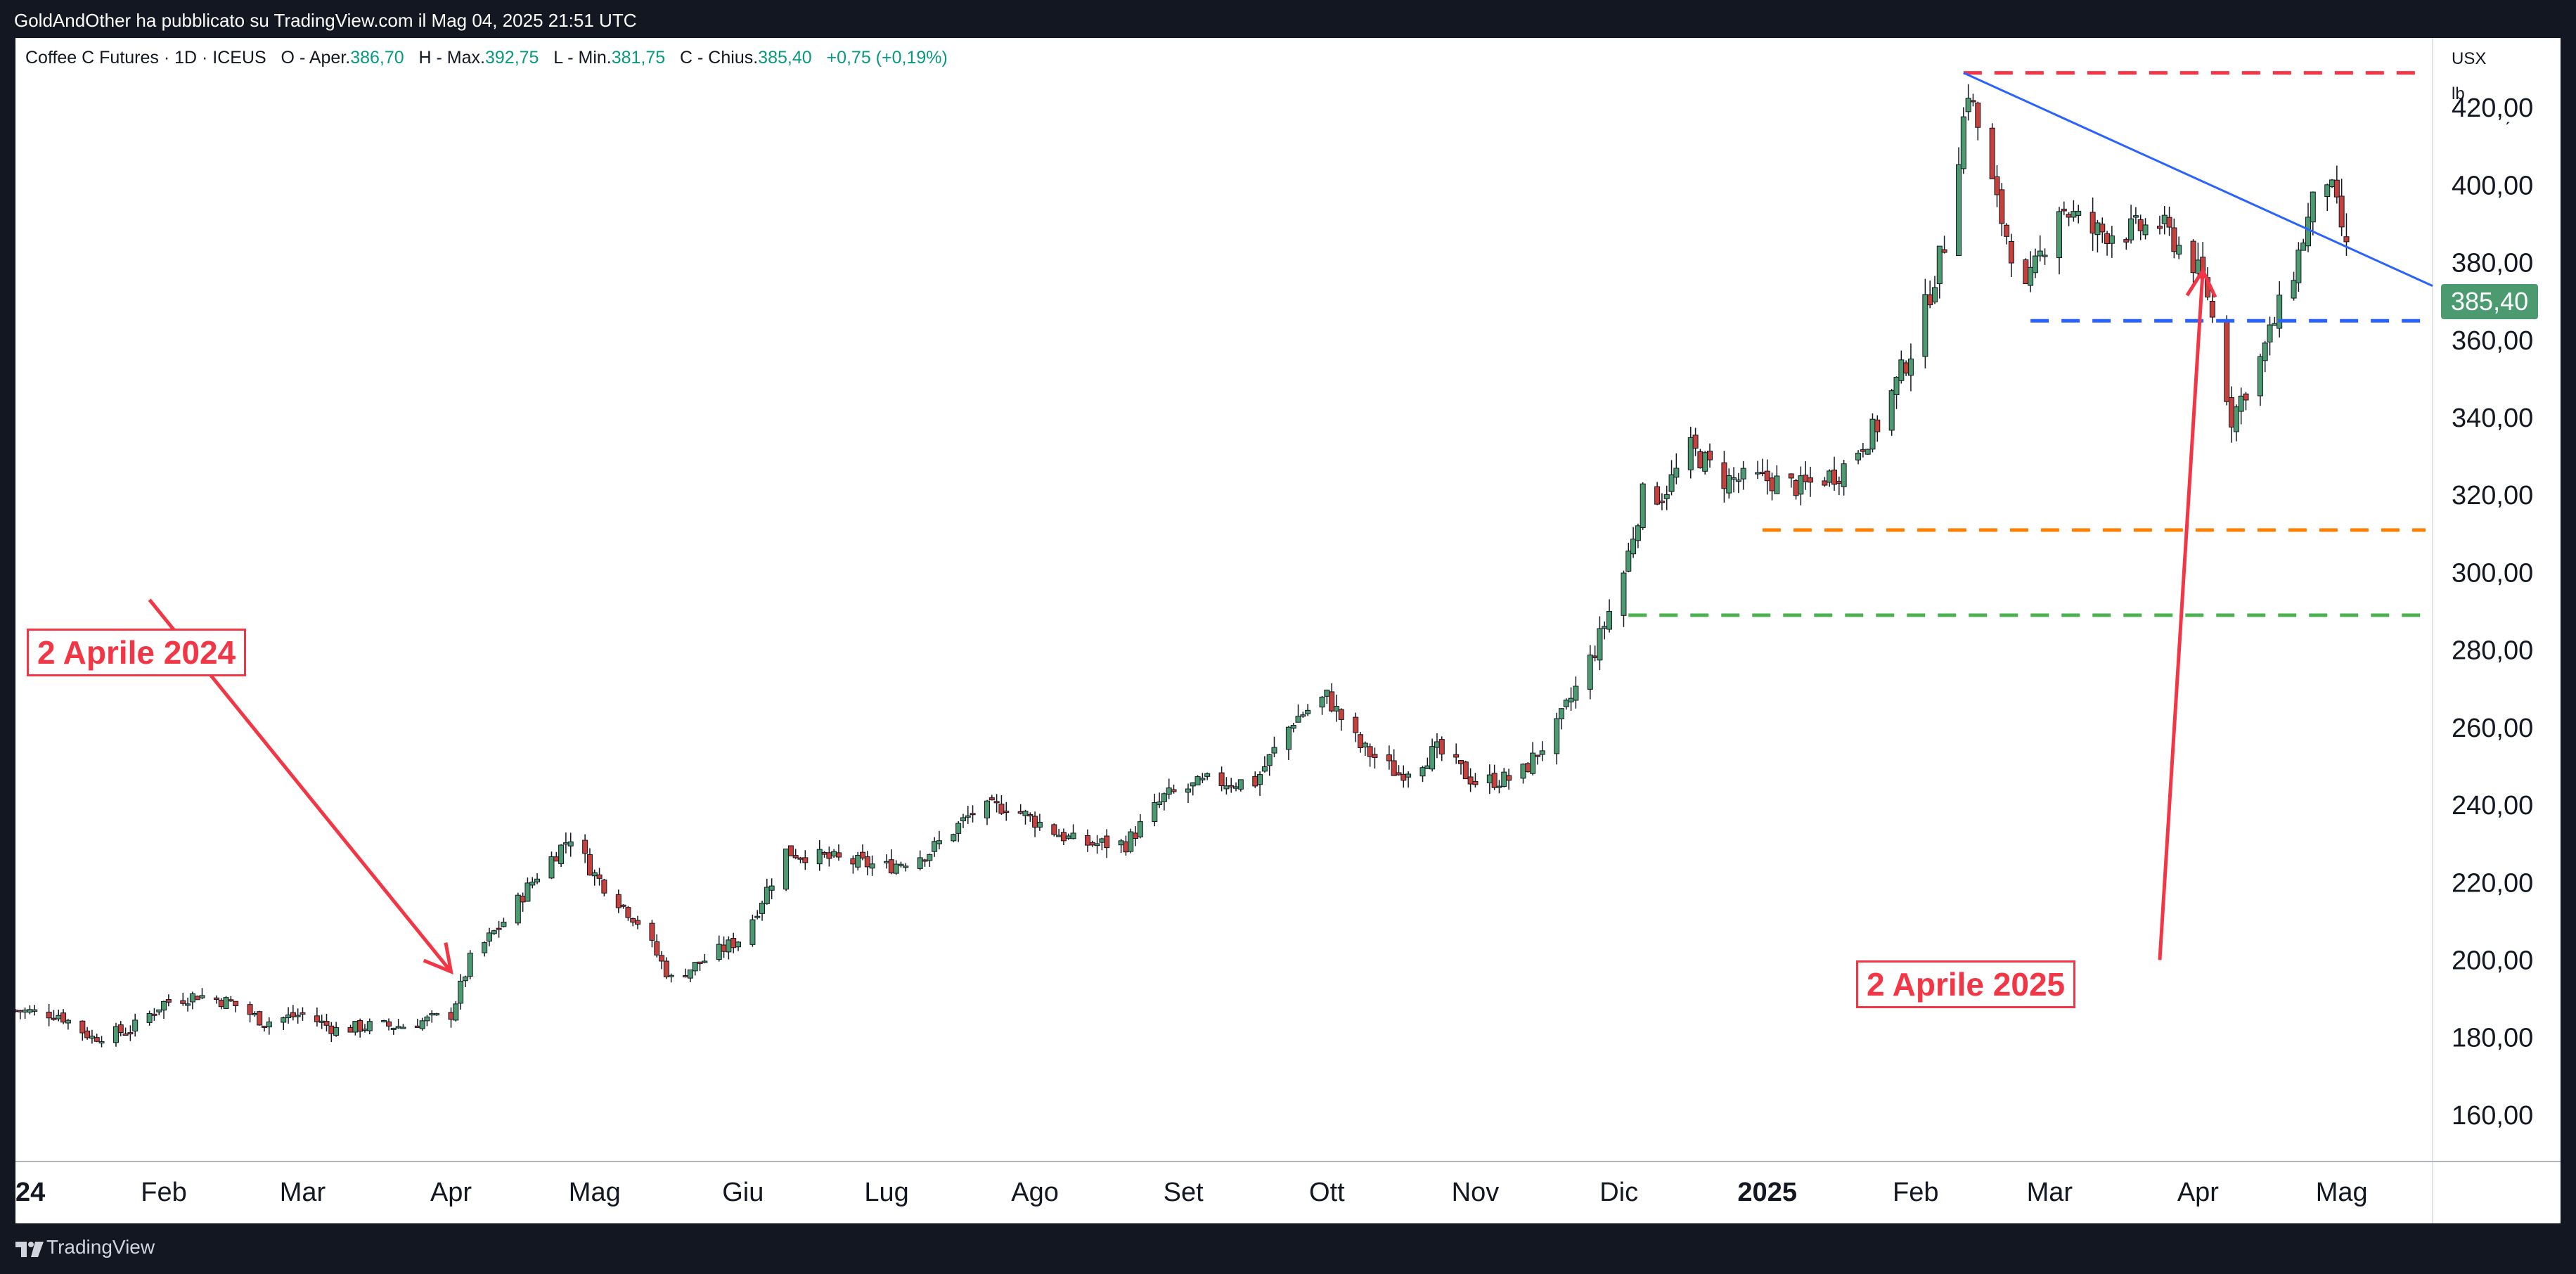  What do you see at coordinates (100, 1247) in the screenshot?
I see `footer-brand: TradingView` at bounding box center [100, 1247].